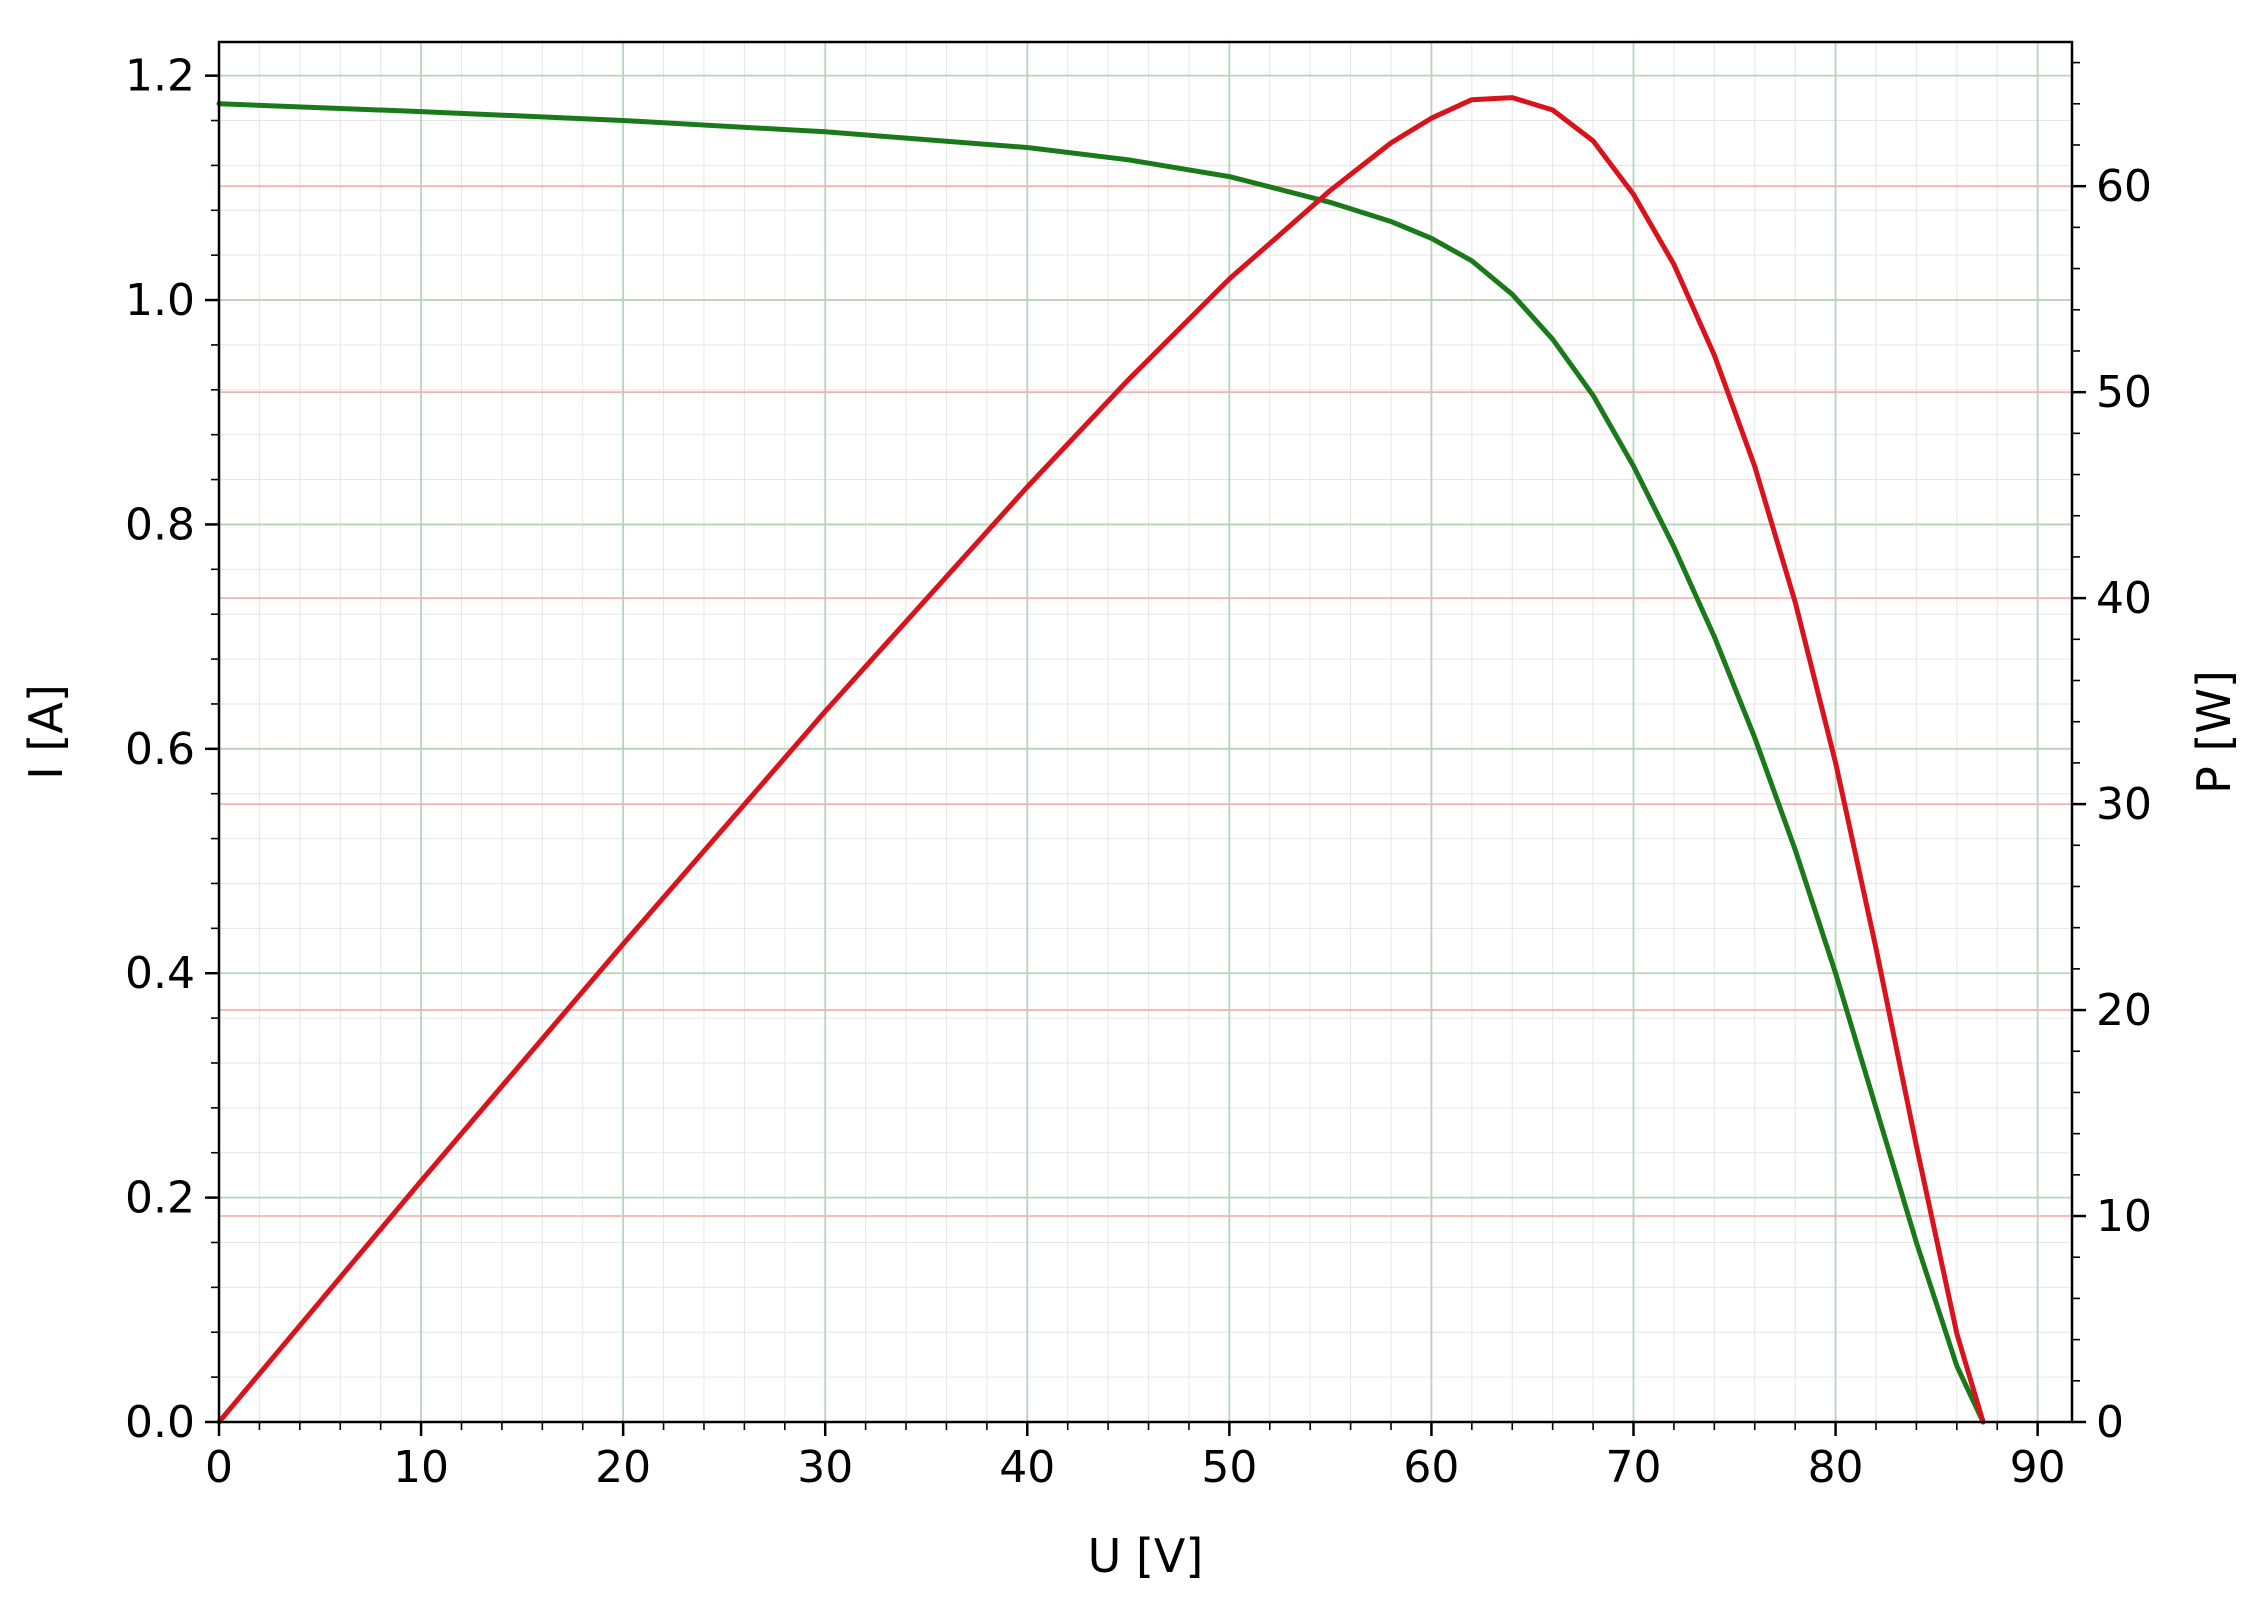 This screenshot has width=2265, height=1599. I want to click on x-tick-label: 20, so click(623, 1467).